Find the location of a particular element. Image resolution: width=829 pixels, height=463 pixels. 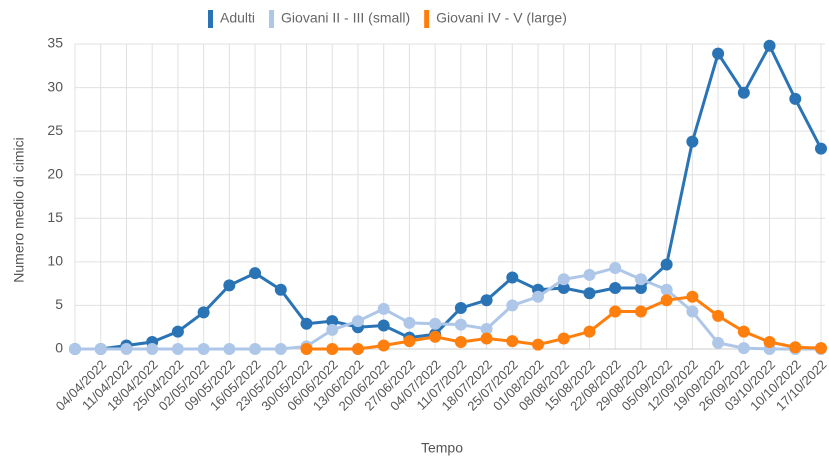

y-tick-label: 5 is located at coordinates (59, 304).